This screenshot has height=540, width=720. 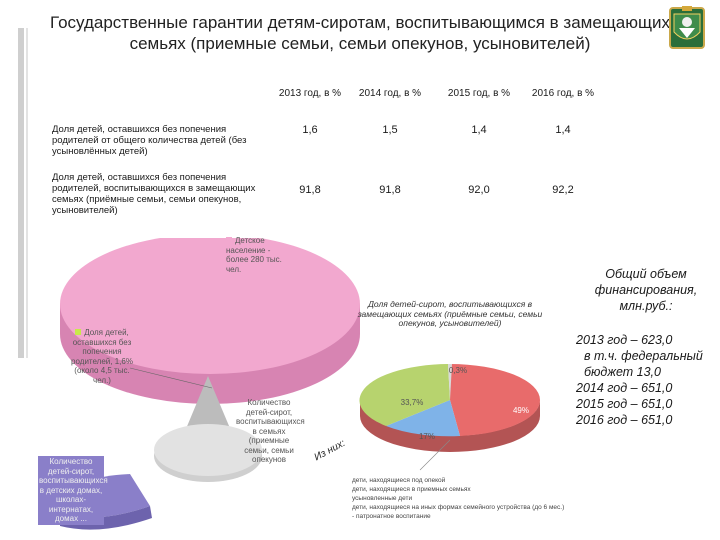 I want to click on financing-title: Общий объем финансирования, млн.руб.:, so click(x=646, y=290).